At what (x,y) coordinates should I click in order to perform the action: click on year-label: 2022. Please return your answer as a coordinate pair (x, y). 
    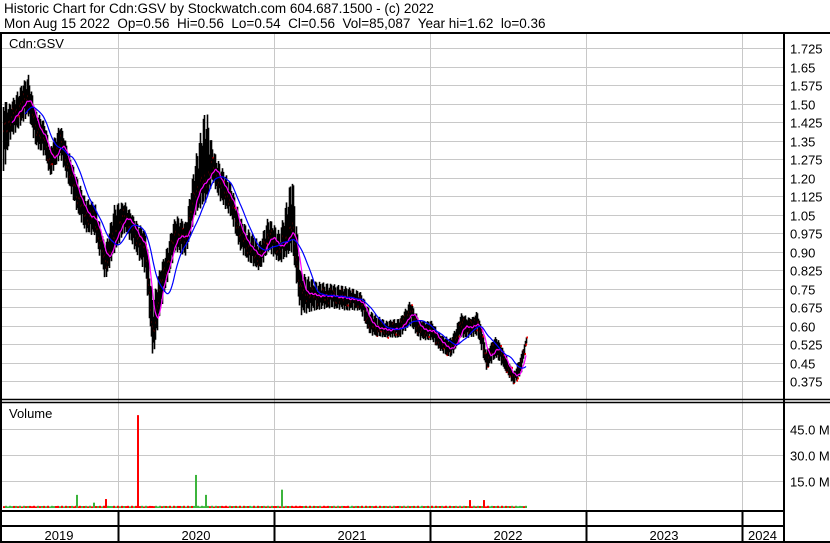
    Looking at the image, I should click on (508, 535).